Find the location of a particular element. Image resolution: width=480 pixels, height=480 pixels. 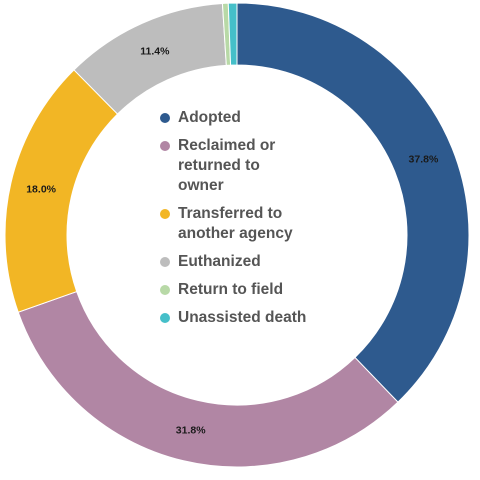

legend-item-reclaimed-or-returned-to-owner: Reclaimed or returned to owner is located at coordinates (260, 166).